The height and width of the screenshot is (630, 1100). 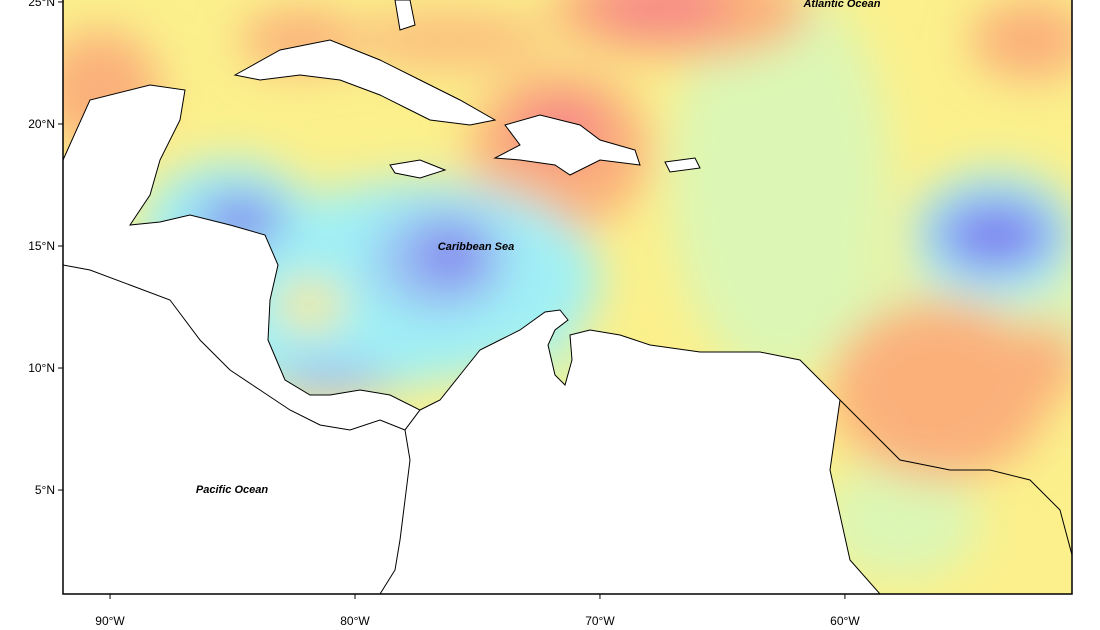 What do you see at coordinates (476, 247) in the screenshot?
I see `ocean-label: Caribbean Sea` at bounding box center [476, 247].